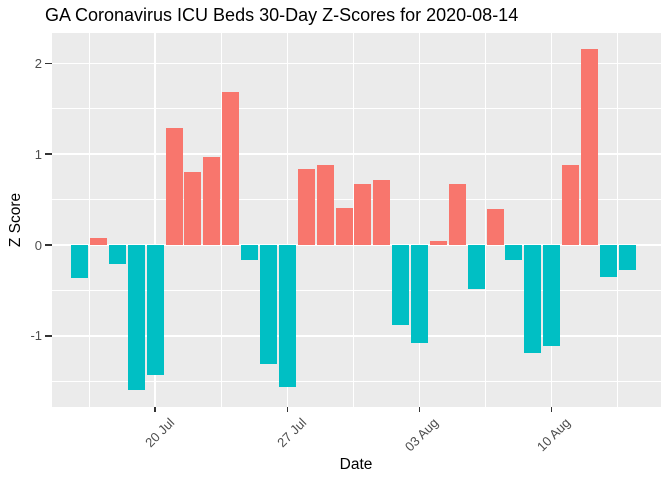 The height and width of the screenshot is (480, 672). What do you see at coordinates (36, 336) in the screenshot?
I see `y-tick-label: -1` at bounding box center [36, 336].